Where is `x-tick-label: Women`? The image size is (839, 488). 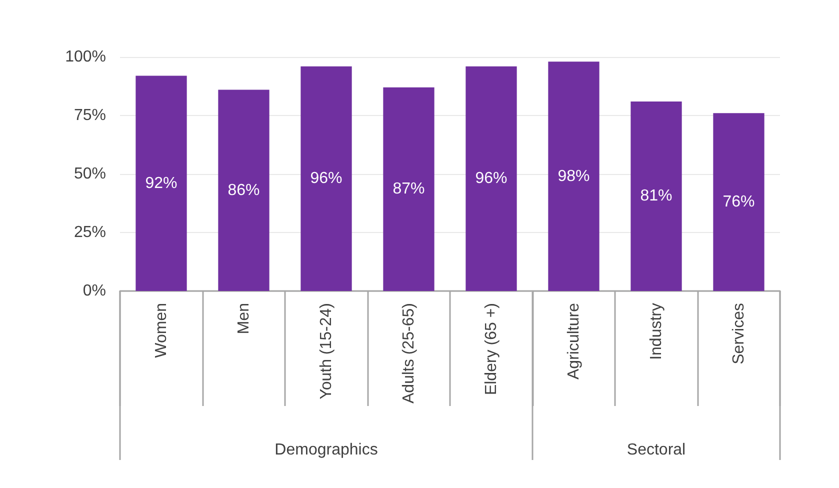
x-tick-label: Women is located at coordinates (161, 330).